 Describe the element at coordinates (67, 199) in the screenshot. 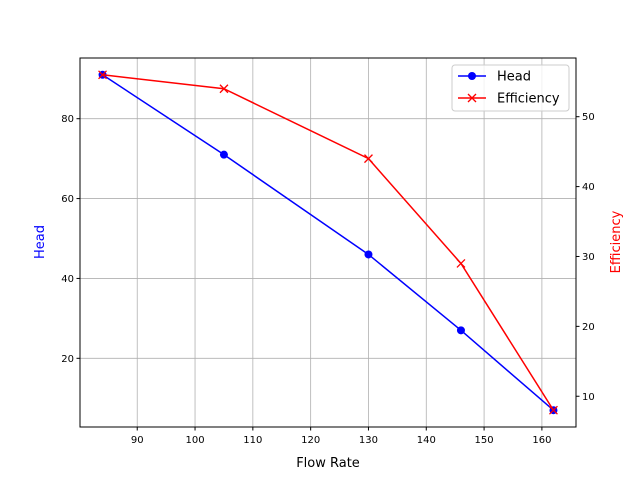

I see `y-tick-label-left: 60` at that location.